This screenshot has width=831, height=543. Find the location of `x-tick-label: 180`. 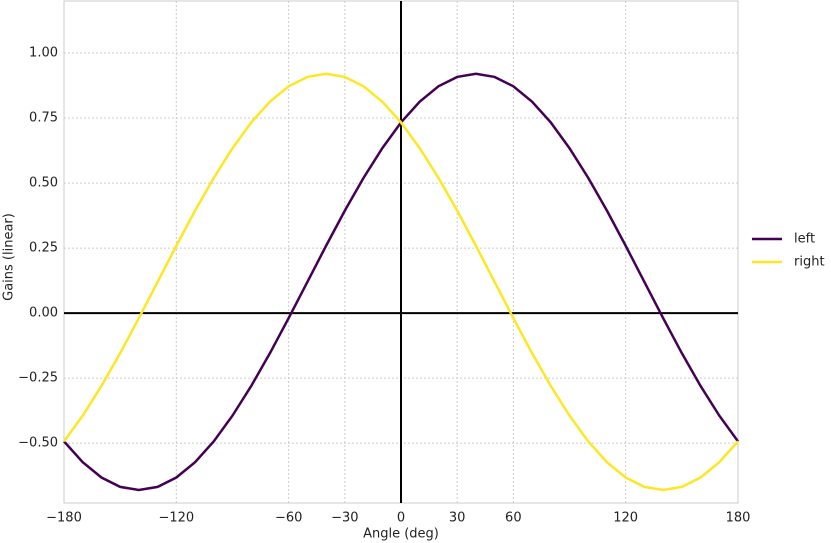

x-tick-label: 180 is located at coordinates (738, 518).